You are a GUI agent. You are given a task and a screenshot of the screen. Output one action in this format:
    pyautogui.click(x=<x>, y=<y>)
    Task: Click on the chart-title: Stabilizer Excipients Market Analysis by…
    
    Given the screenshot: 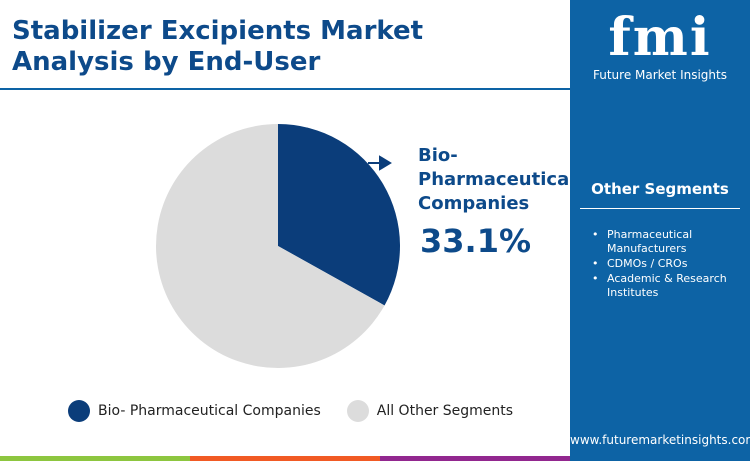 What is the action you would take?
    pyautogui.click(x=218, y=46)
    